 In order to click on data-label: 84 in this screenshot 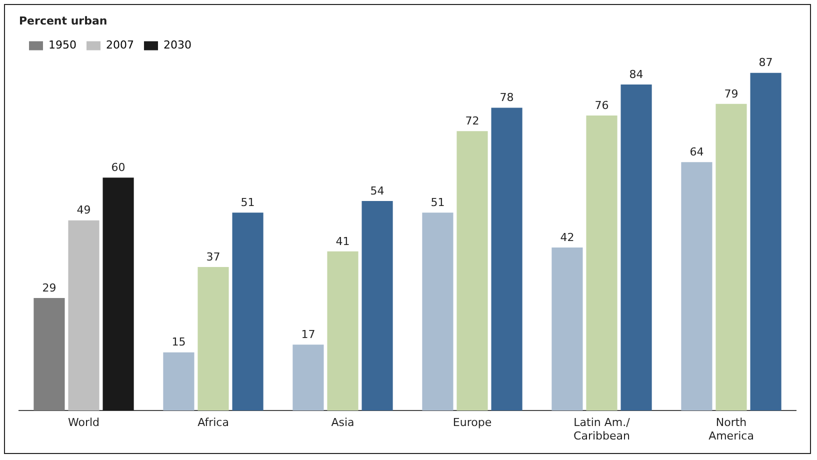, I will do `click(636, 74)`.